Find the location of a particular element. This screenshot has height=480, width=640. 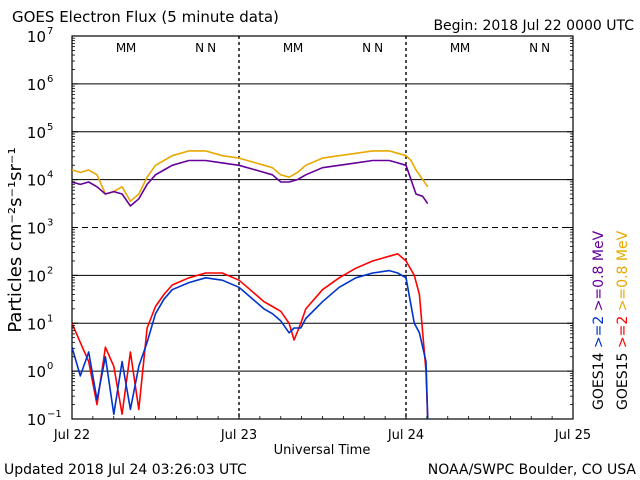

y-tick-exponent: 6 is located at coordinates (50, 79).